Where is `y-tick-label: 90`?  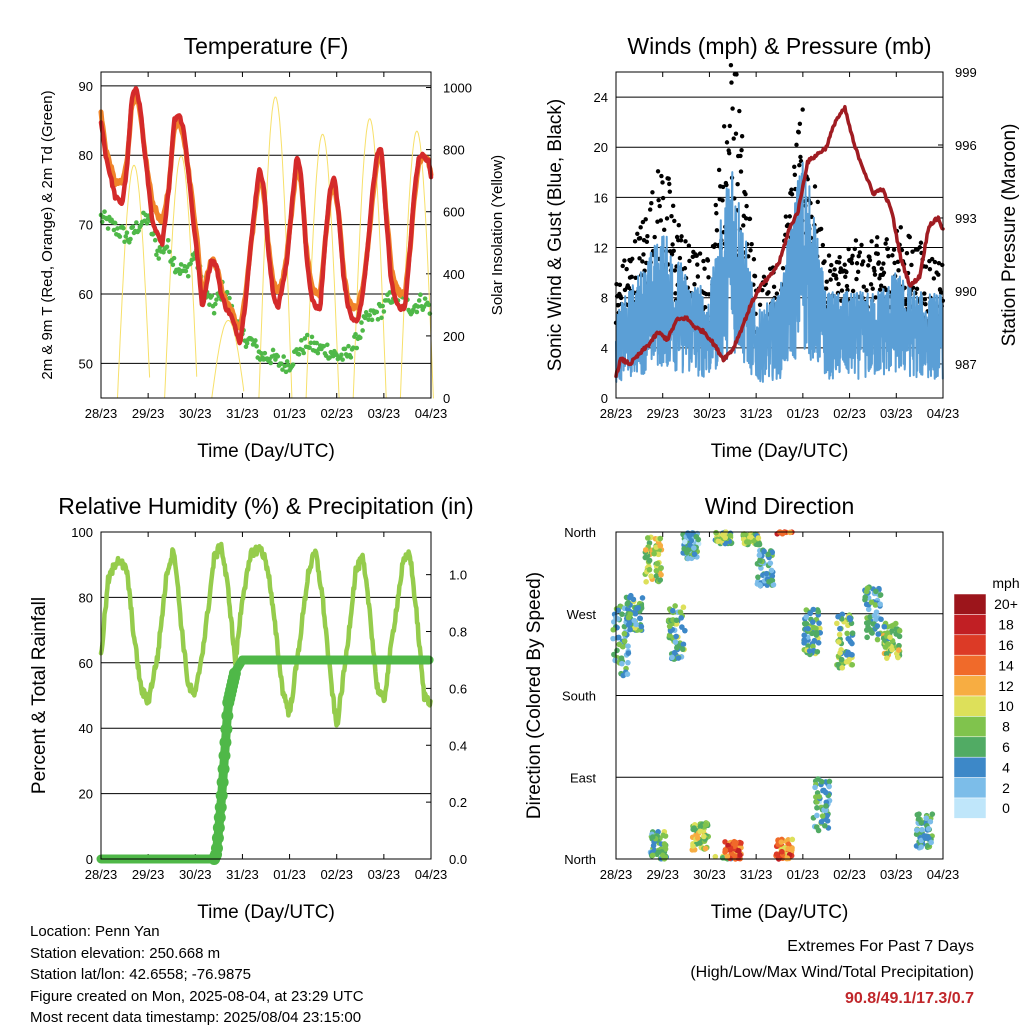
y-tick-label: 90 is located at coordinates (86, 86).